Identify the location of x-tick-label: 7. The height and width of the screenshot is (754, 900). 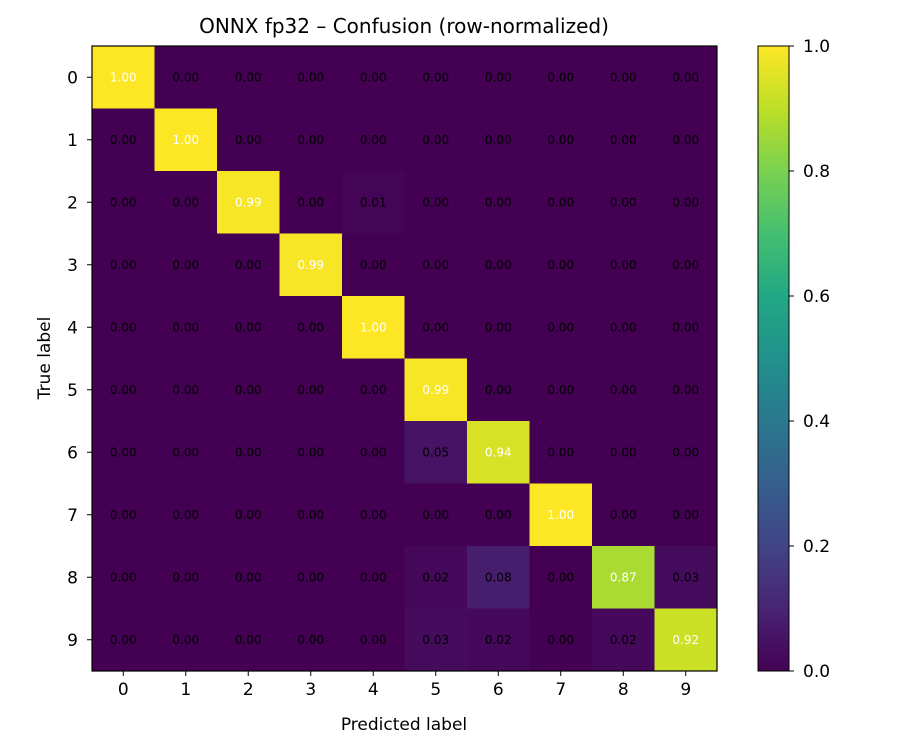
(560, 690).